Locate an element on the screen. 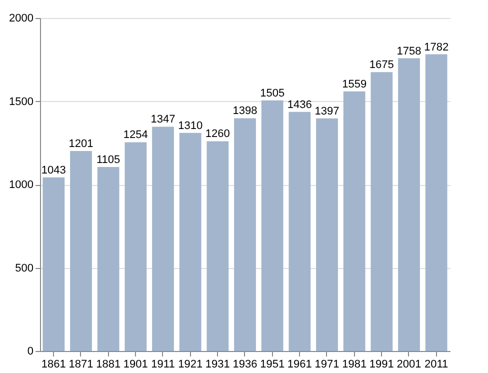 Image resolution: width=488 pixels, height=373 pixels. x-tick-label: 1861 is located at coordinates (53, 364).